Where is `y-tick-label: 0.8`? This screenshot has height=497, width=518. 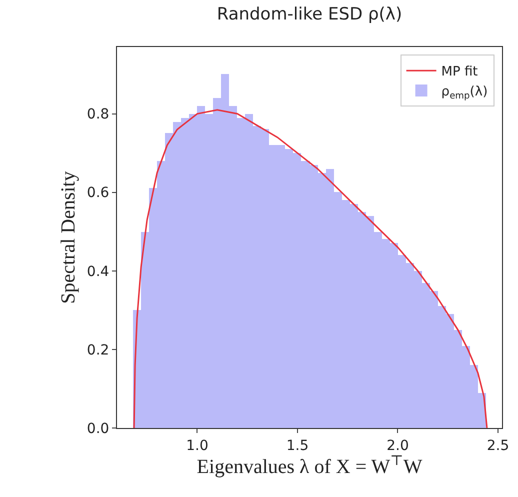
y-tick-label: 0.8 is located at coordinates (98, 114).